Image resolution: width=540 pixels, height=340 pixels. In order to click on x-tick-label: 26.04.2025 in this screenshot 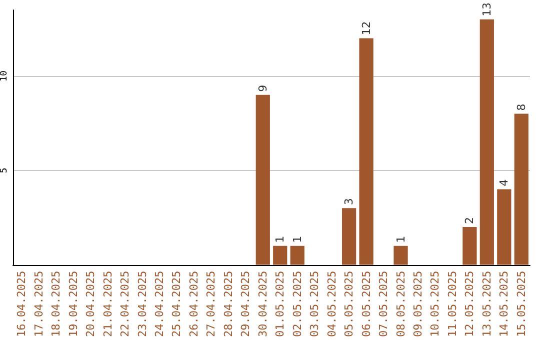, I will do `click(193, 304)`.